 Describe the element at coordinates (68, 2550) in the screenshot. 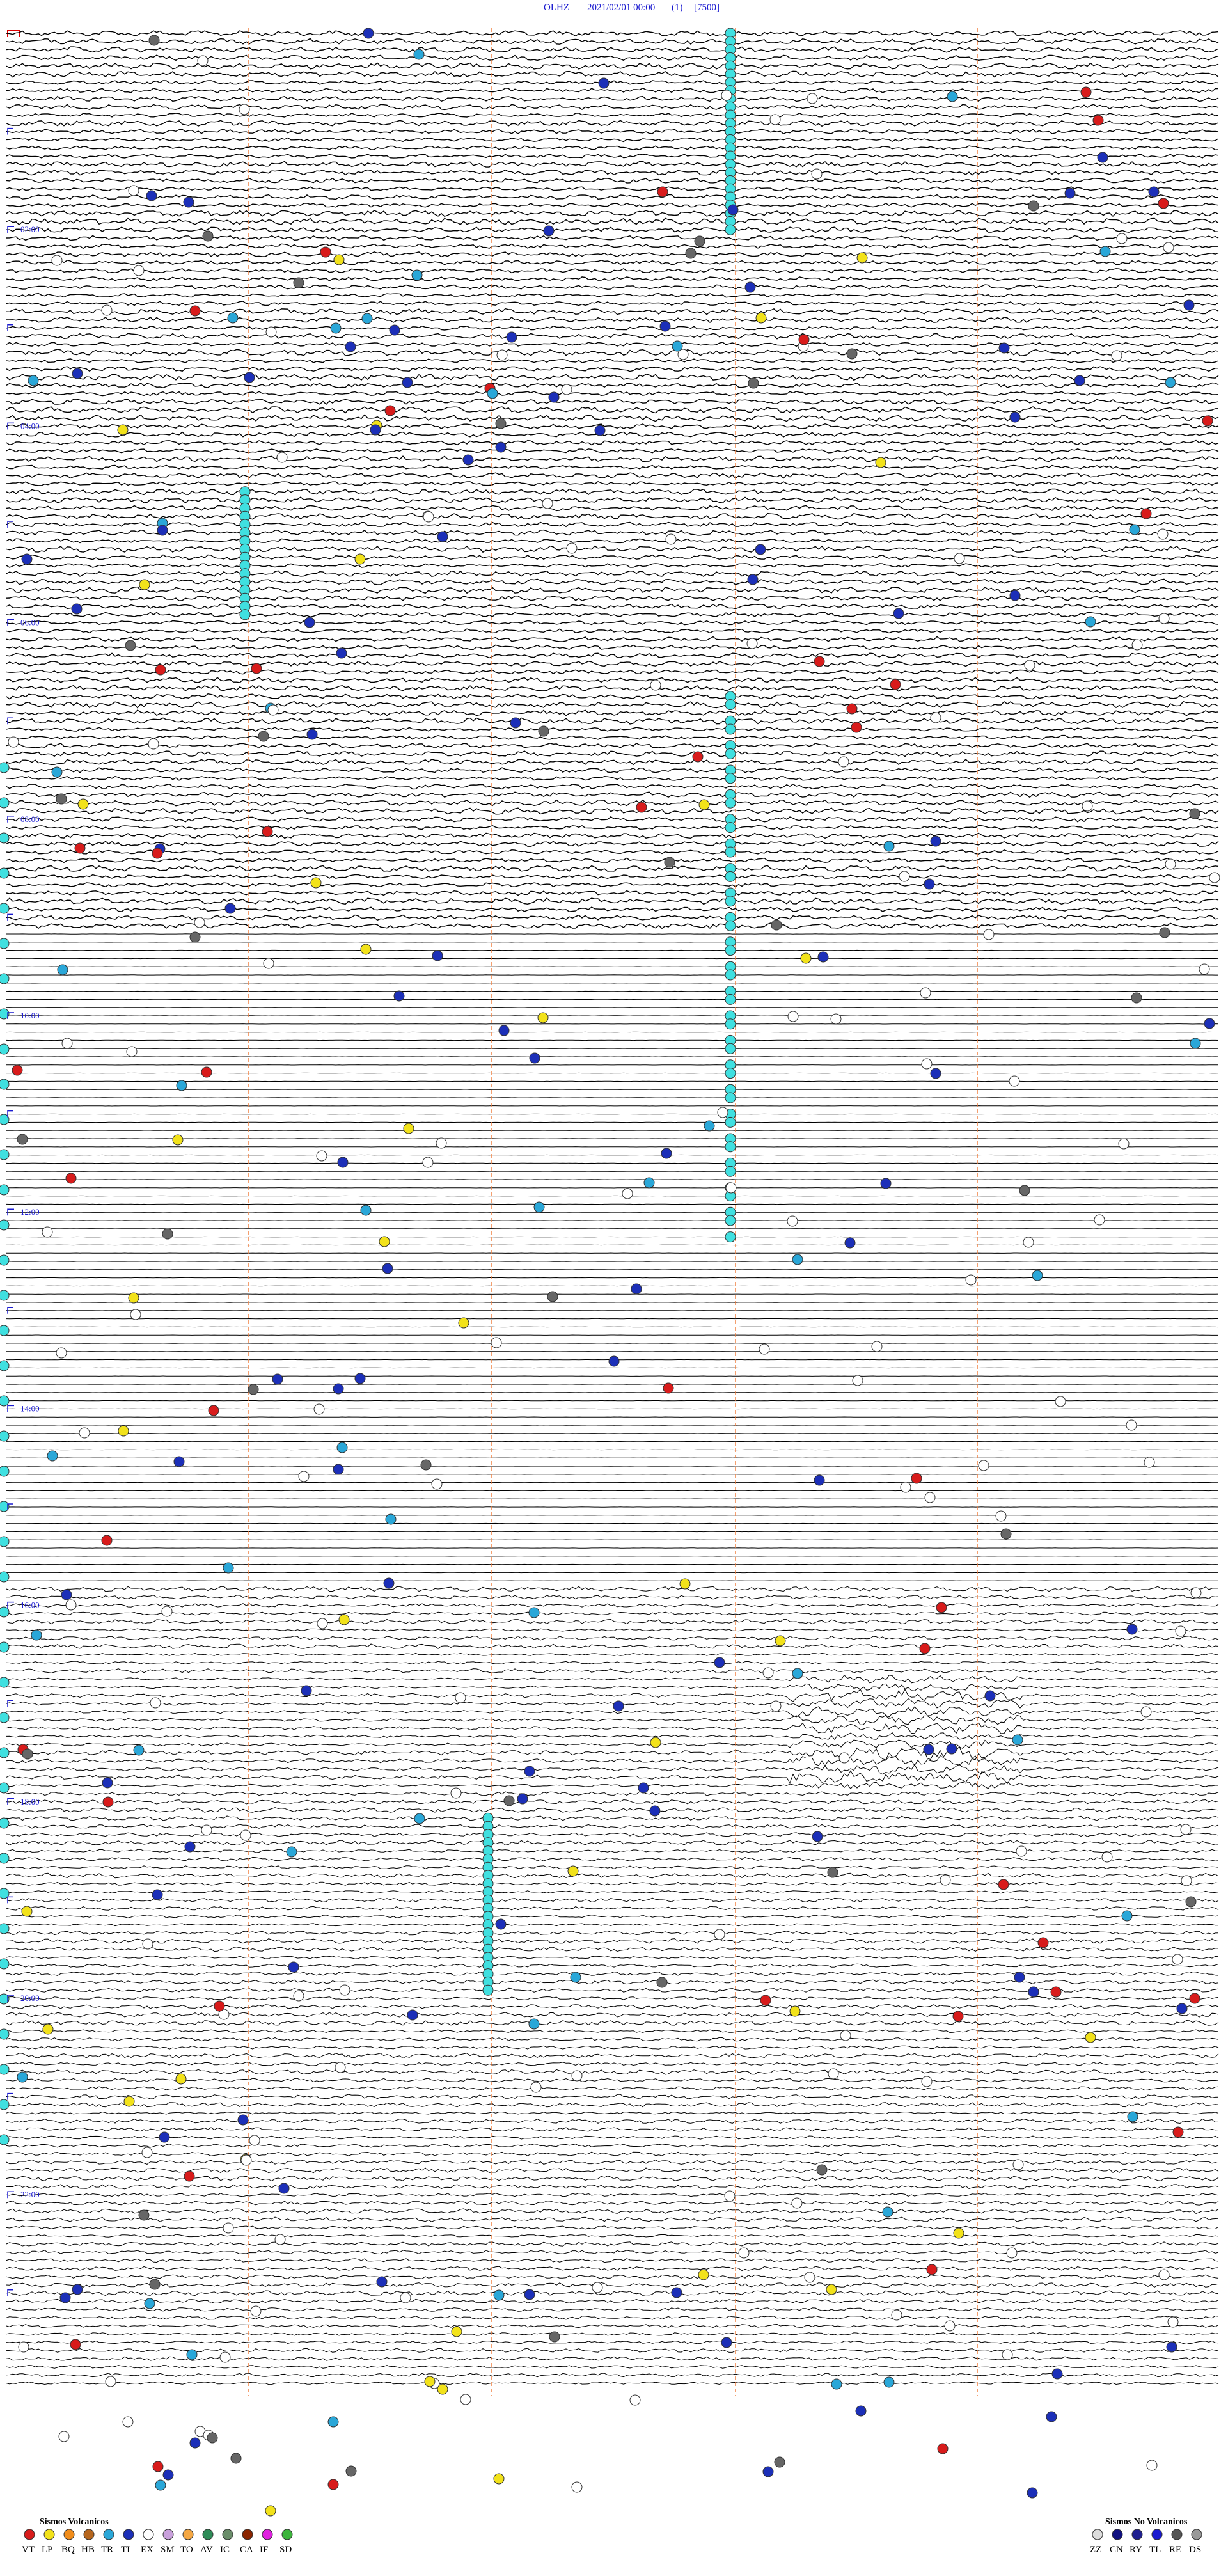

I see `legend-code: BQ` at that location.